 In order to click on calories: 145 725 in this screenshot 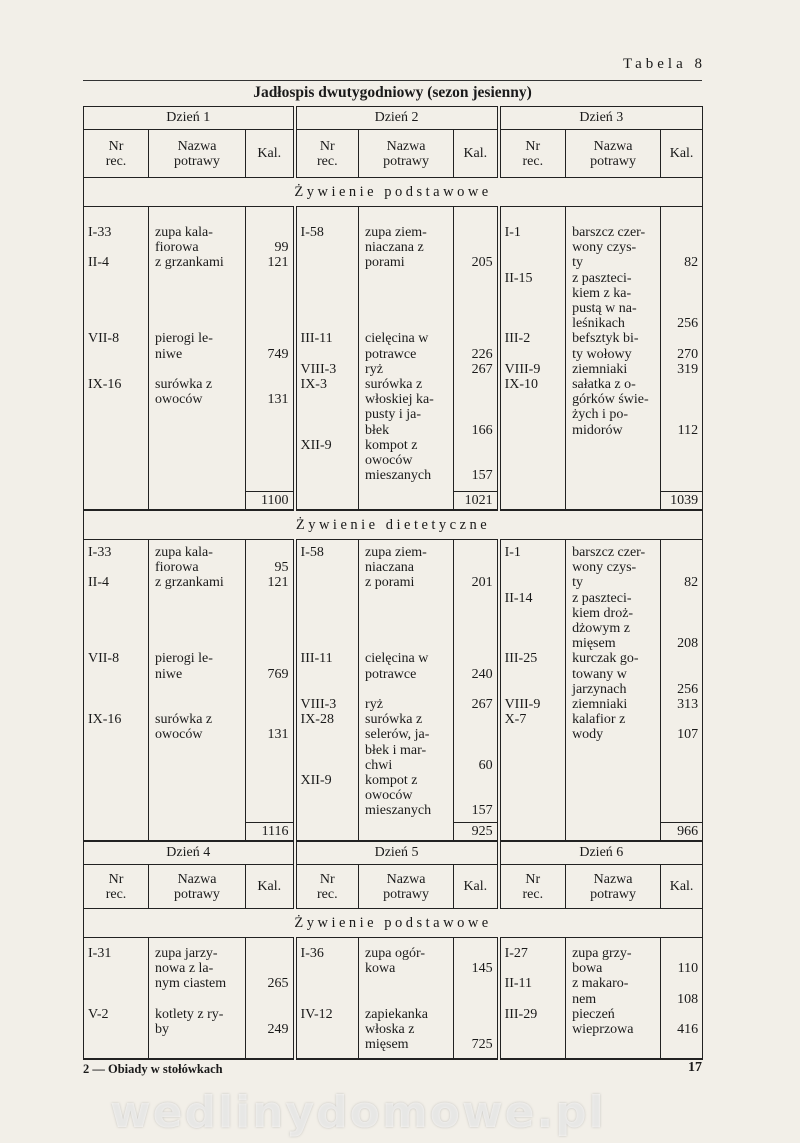, I will do `click(482, 1007)`.